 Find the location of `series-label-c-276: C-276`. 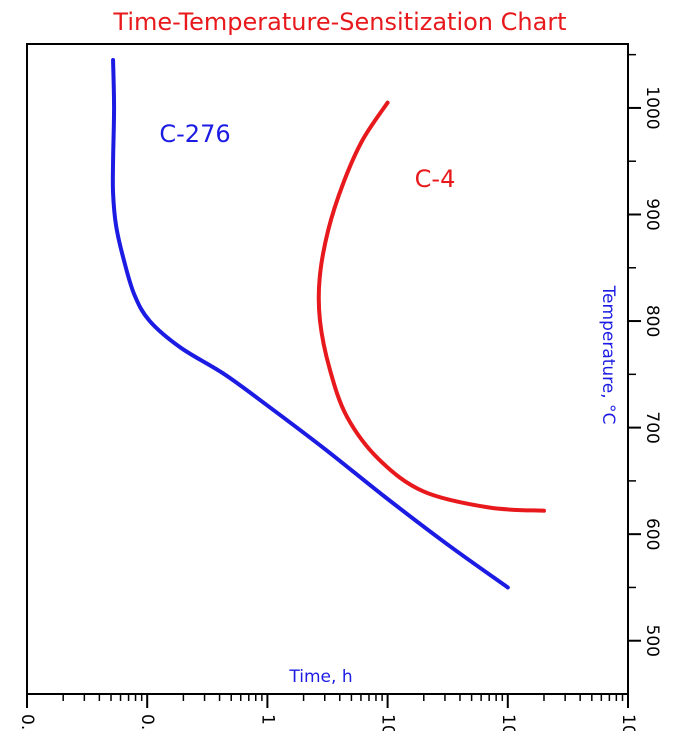

series-label-c-276: C-276 is located at coordinates (194, 134).